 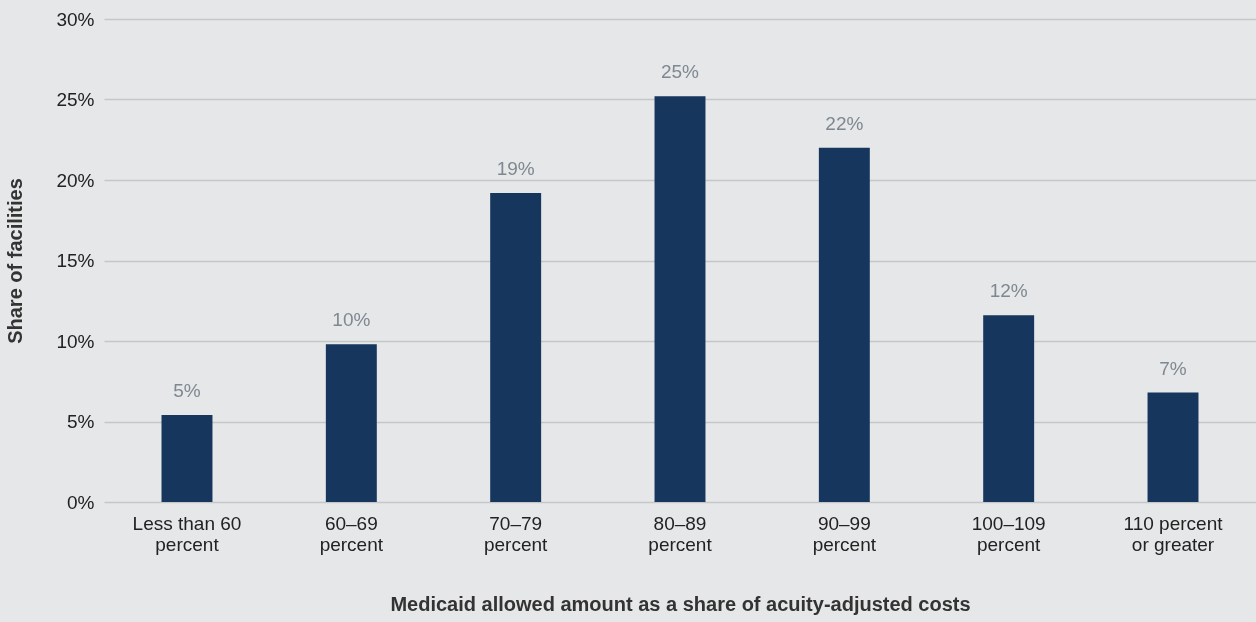 I want to click on x-tick-label: 110 percent or greater, so click(x=1173, y=533).